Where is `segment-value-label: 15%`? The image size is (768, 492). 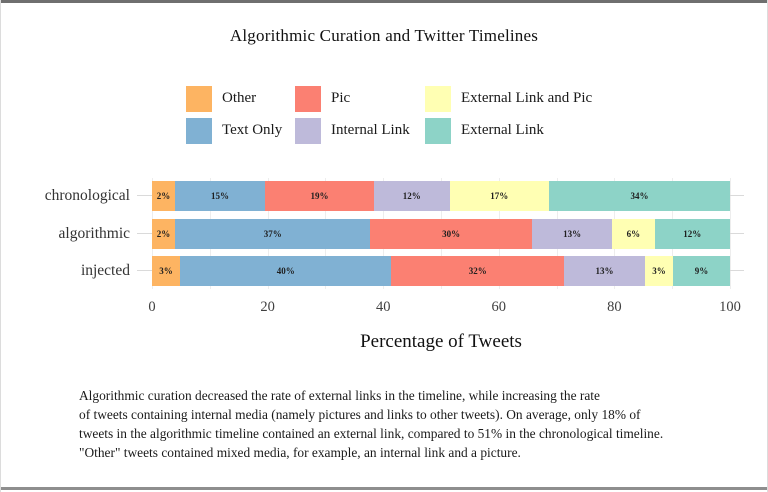
segment-value-label: 15% is located at coordinates (220, 196).